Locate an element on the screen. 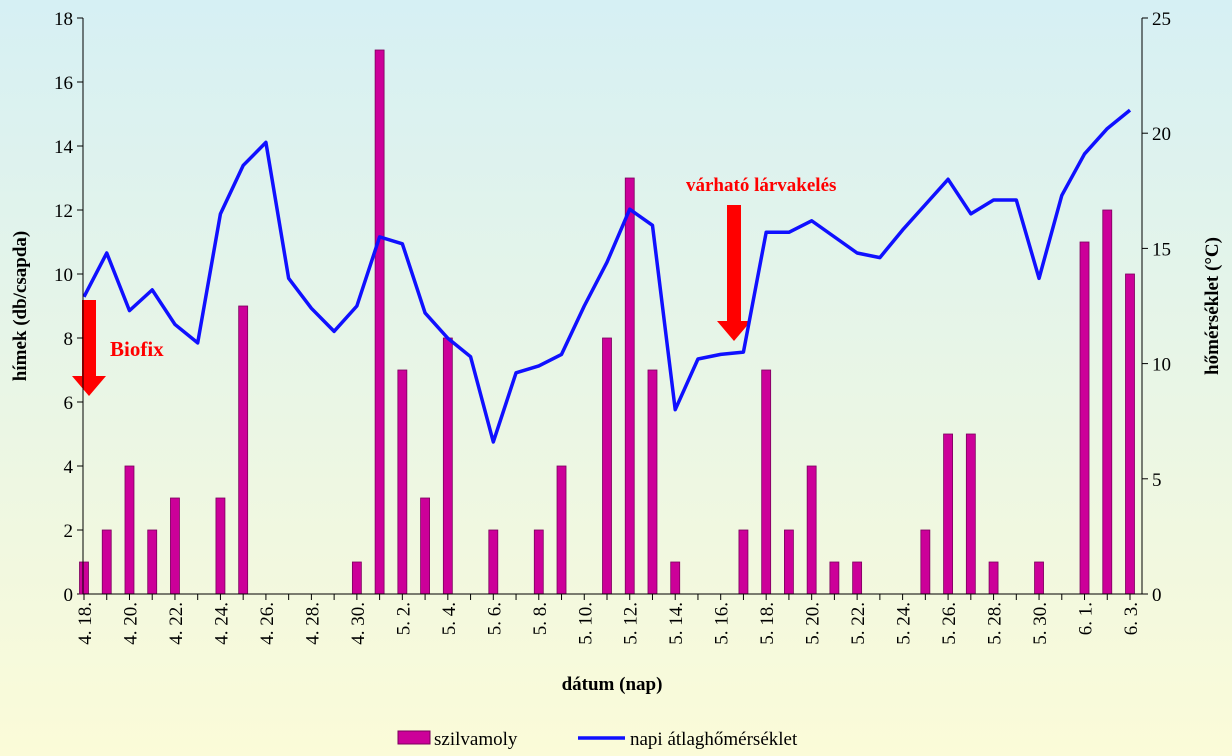 Image resolution: width=1232 pixels, height=756 pixels. x-tick-label: 5. 8. is located at coordinates (540, 618).